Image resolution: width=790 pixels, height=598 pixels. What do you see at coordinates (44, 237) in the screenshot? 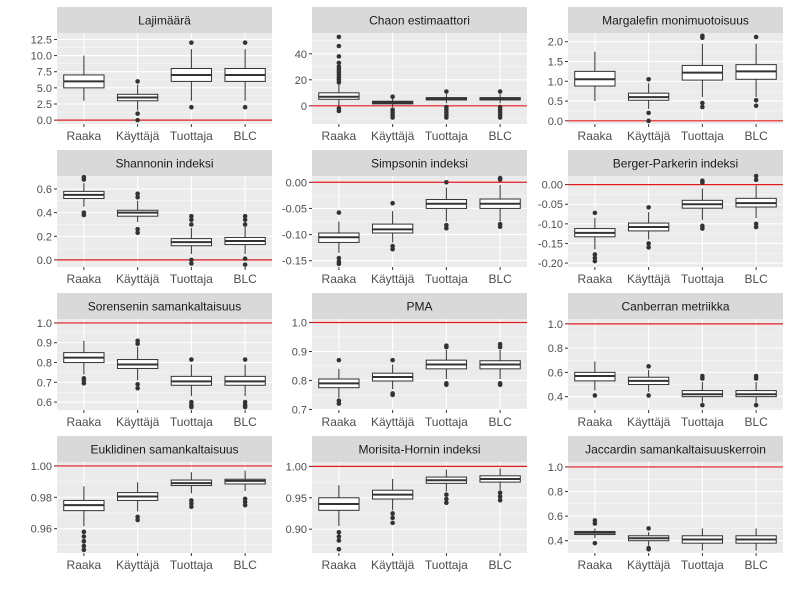
I see `y-tick-label: 0.2` at bounding box center [44, 237].